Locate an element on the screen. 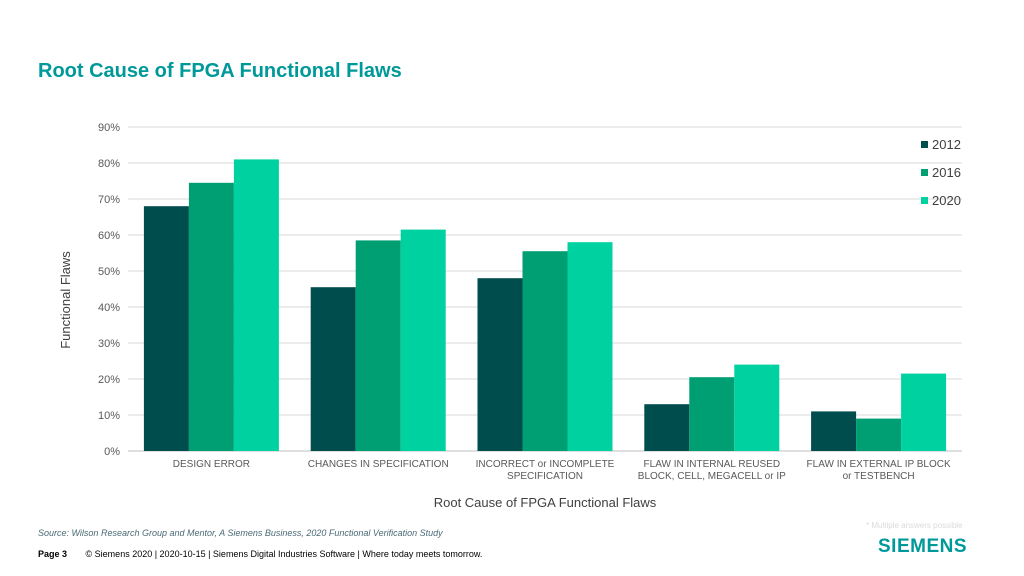 This screenshot has height=576, width=1024. legend-label: 2016 is located at coordinates (946, 172).